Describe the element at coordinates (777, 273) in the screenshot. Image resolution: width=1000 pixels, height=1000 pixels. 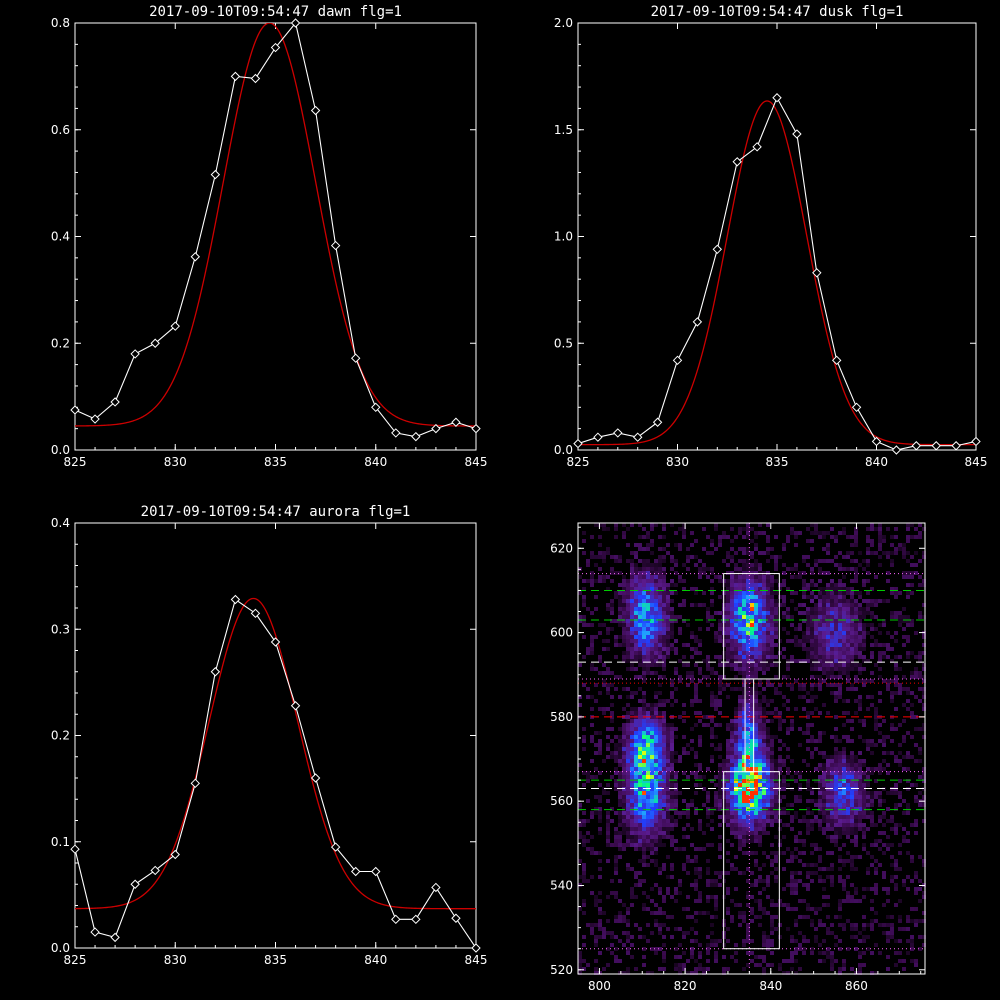
I see `fit-curve` at that location.